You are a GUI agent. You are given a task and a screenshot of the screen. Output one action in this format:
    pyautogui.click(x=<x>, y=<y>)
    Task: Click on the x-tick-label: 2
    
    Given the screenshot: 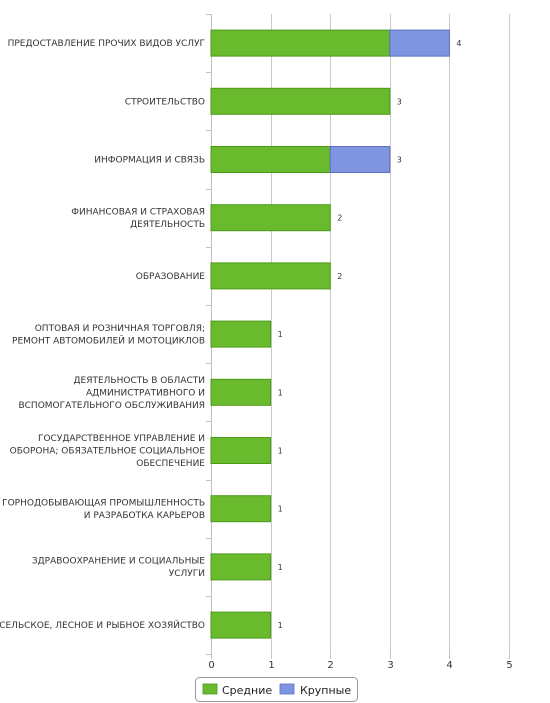 What is the action you would take?
    pyautogui.click(x=330, y=665)
    